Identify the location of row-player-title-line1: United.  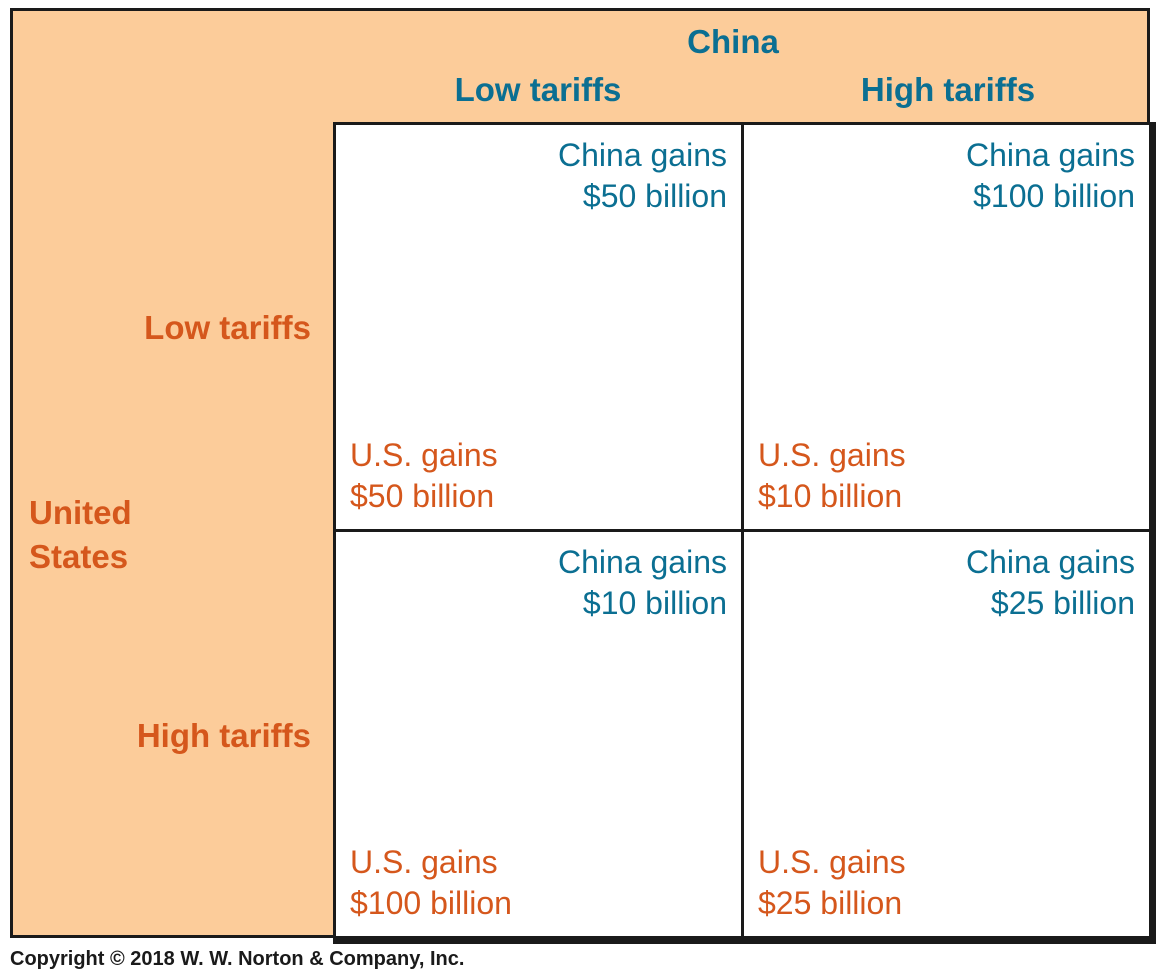
(80, 512).